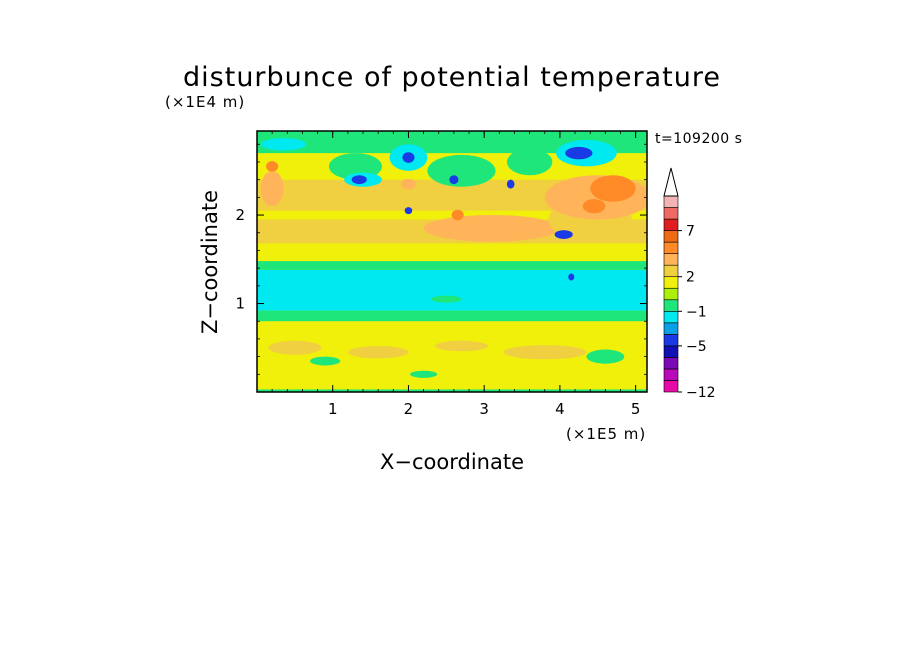 The height and width of the screenshot is (654, 904). What do you see at coordinates (636, 409) in the screenshot?
I see `x-tick-label: 5` at bounding box center [636, 409].